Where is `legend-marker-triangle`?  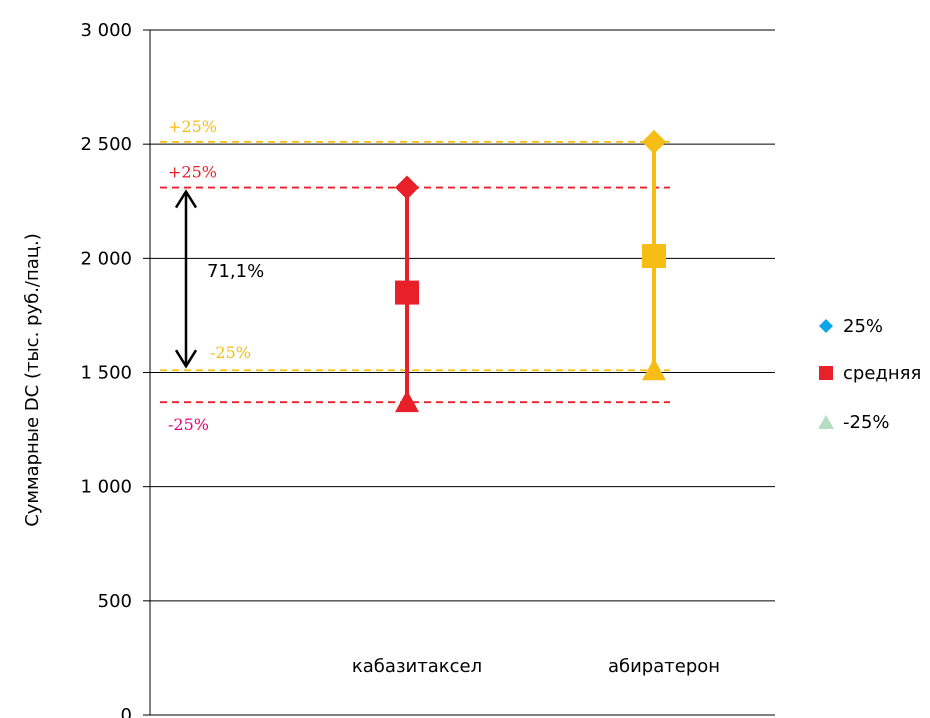
legend-marker-triangle is located at coordinates (826, 422).